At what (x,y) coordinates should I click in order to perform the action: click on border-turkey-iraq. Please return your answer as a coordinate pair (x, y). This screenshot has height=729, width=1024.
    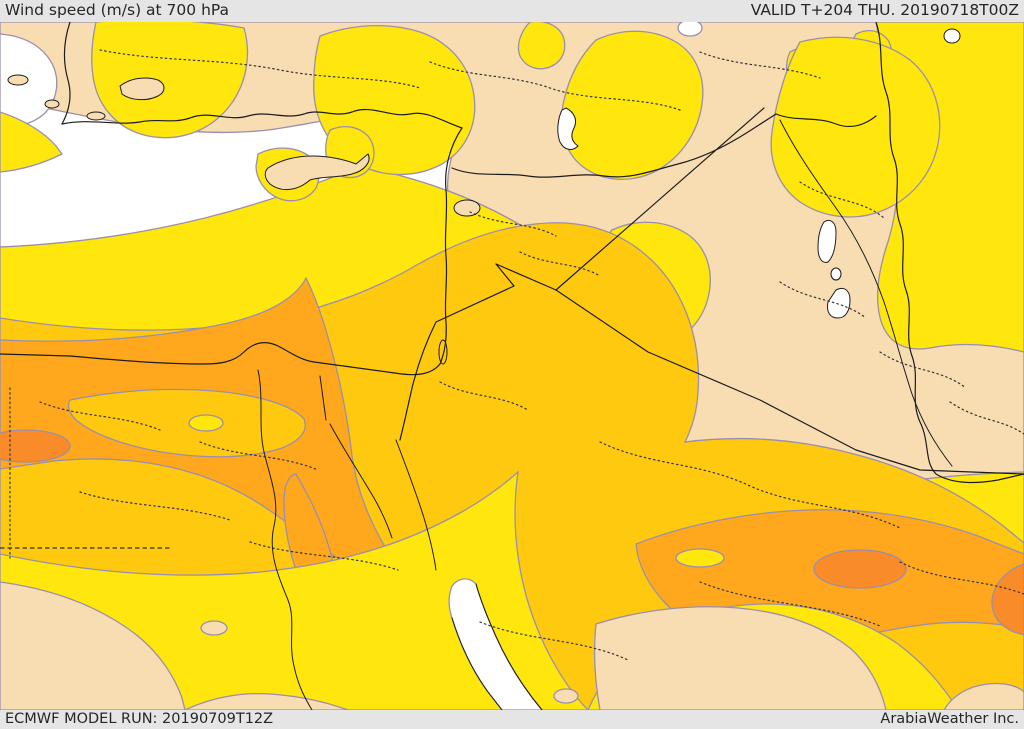
    Looking at the image, I should click on (826, 120).